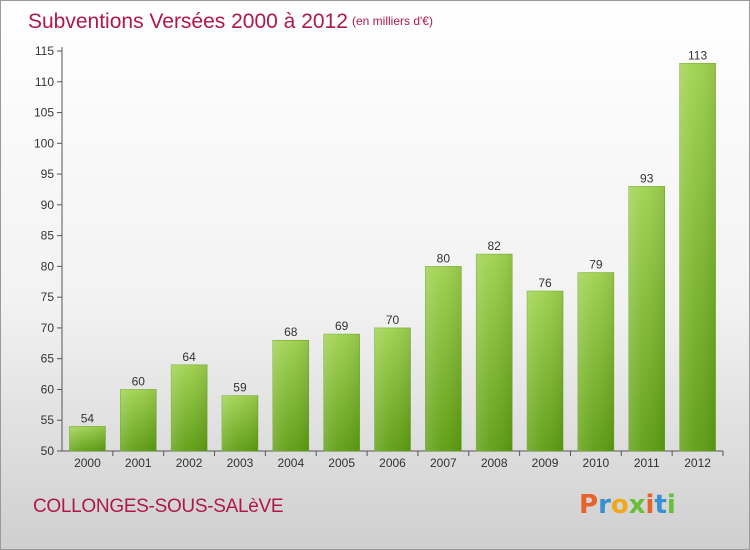  Describe the element at coordinates (647, 178) in the screenshot. I see `data-label-2011: 93` at that location.